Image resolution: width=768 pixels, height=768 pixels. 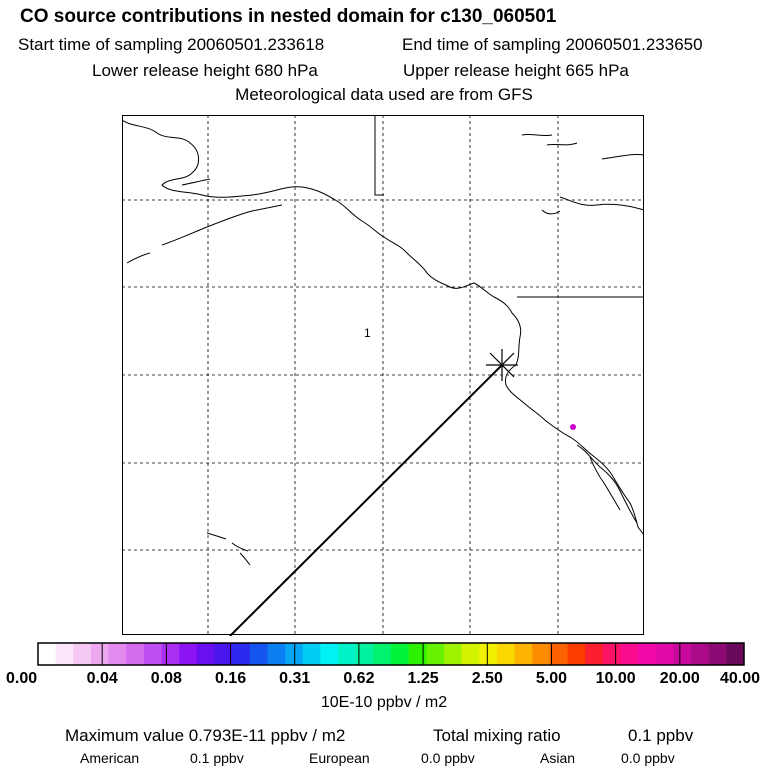 I want to click on met-data-label: Meteorological data used are from GFS, so click(x=384, y=94).